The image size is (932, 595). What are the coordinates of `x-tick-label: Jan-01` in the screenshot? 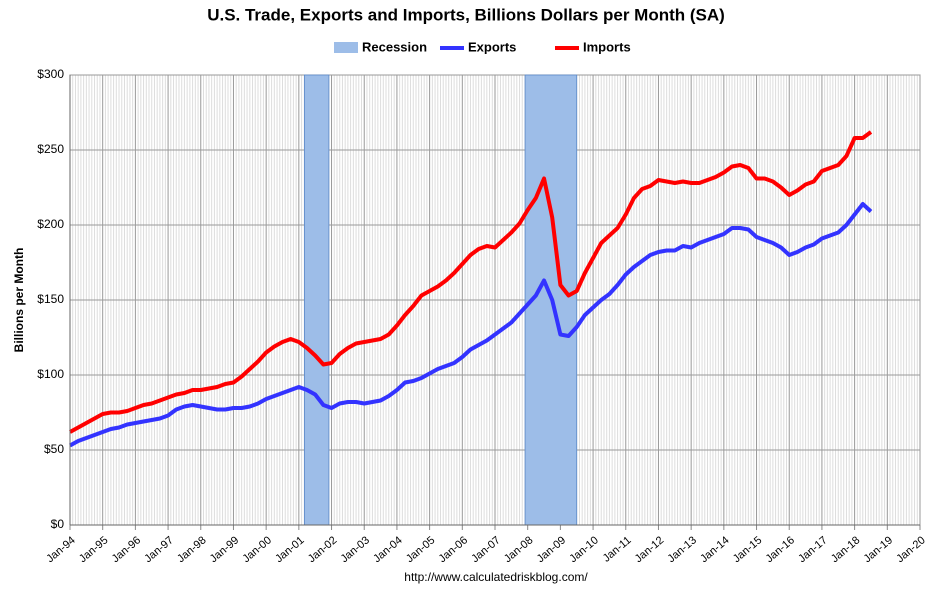 It's located at (289, 549).